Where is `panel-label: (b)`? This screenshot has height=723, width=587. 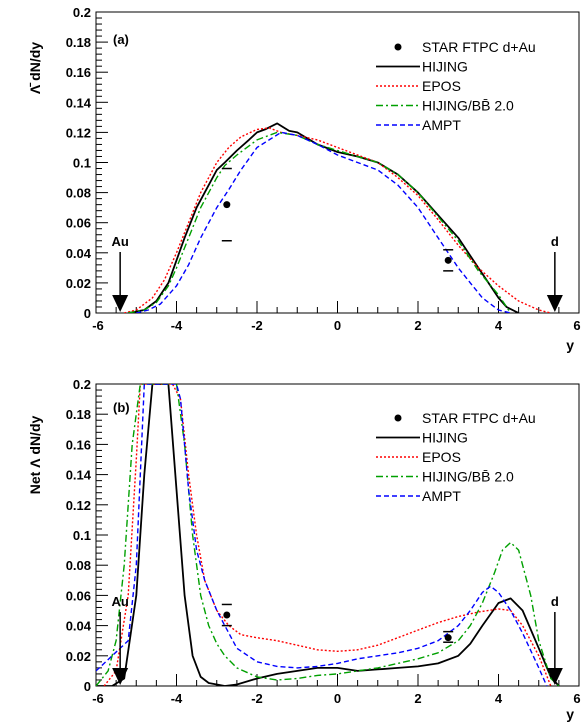 panel-label: (b) is located at coordinates (121, 407).